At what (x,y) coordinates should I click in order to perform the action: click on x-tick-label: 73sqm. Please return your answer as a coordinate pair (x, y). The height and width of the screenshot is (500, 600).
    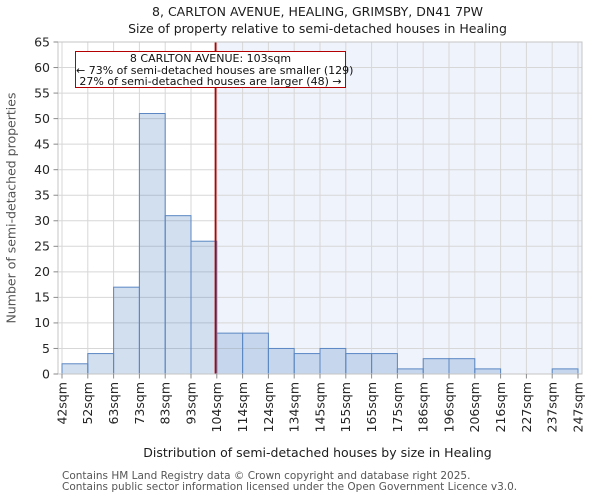
    Looking at the image, I should click on (139, 403).